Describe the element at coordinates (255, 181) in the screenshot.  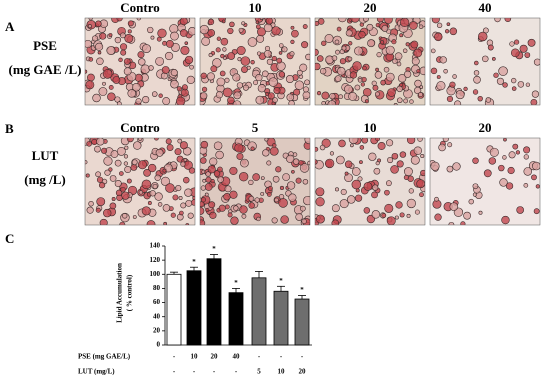
I see `micrograph` at that location.